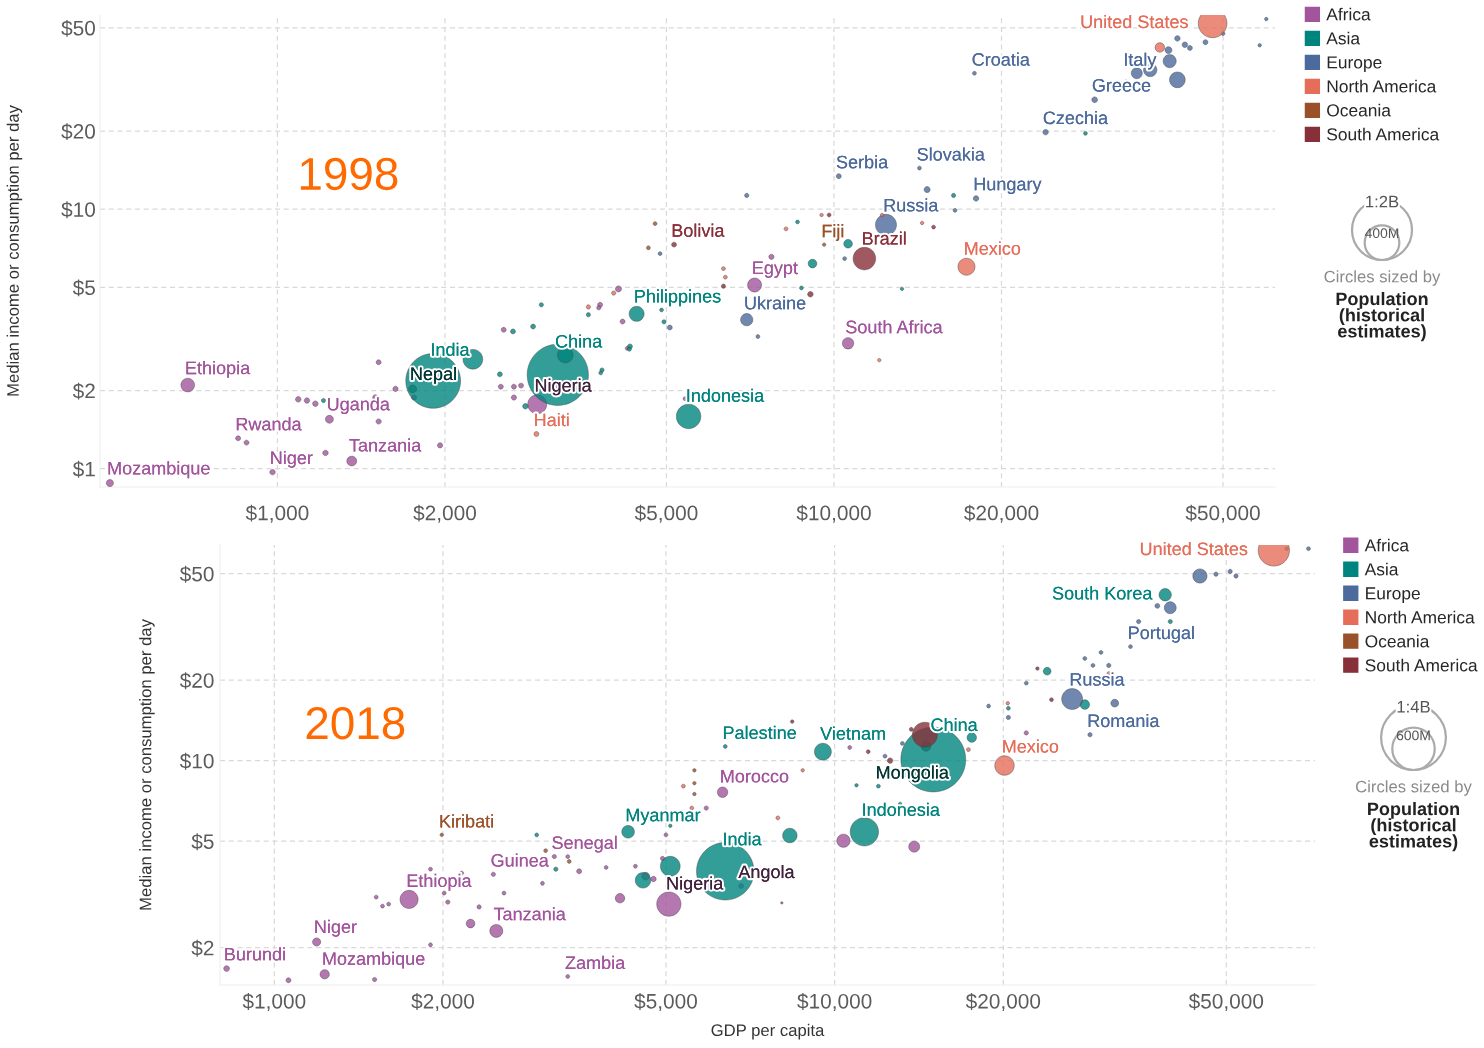 Image resolution: width=1484 pixels, height=1048 pixels. Describe the element at coordinates (269, 424) in the screenshot. I see `annotation: Rwanda` at that location.